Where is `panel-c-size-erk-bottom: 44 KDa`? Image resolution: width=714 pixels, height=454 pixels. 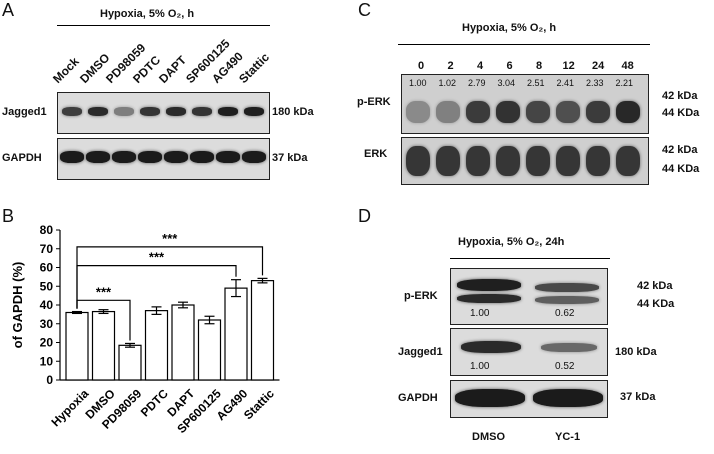
panel-c-size-erk-bottom: 44 KDa is located at coordinates (681, 169).